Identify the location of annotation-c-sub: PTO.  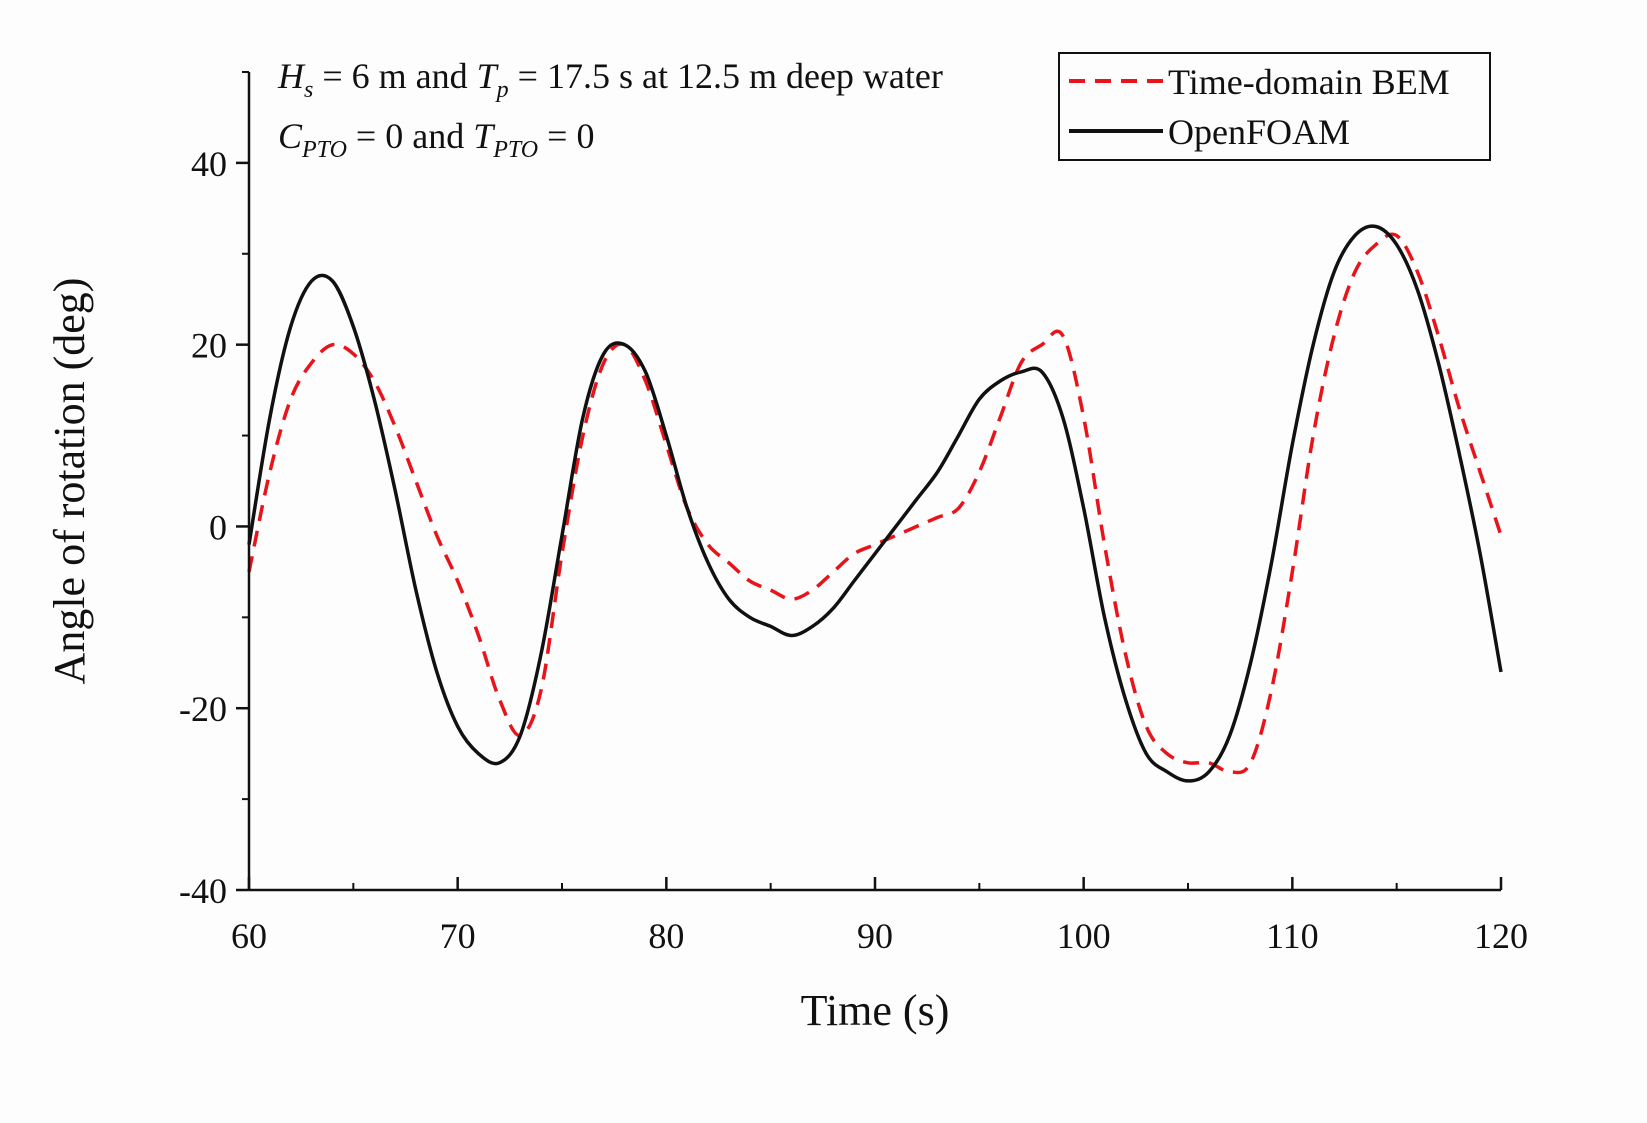
(324, 150).